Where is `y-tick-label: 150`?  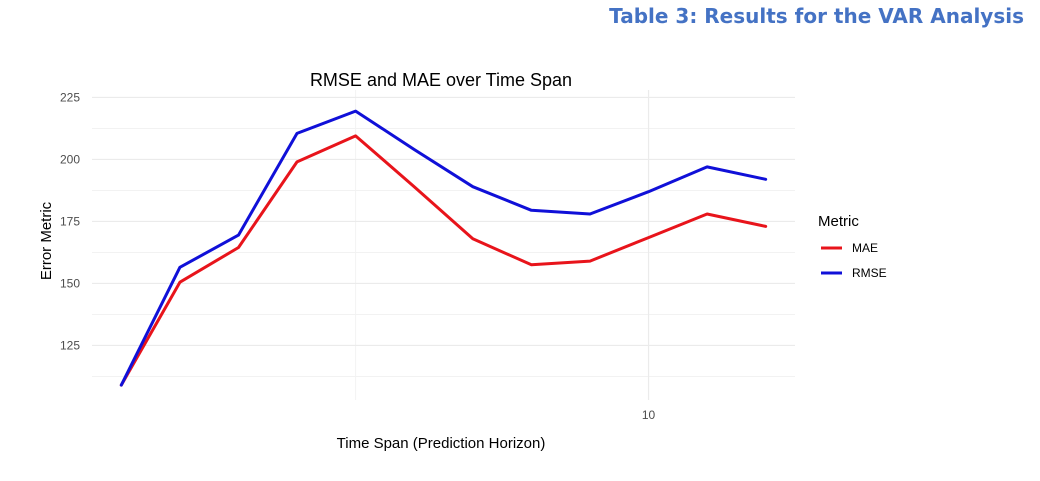 y-tick-label: 150 is located at coordinates (70, 283).